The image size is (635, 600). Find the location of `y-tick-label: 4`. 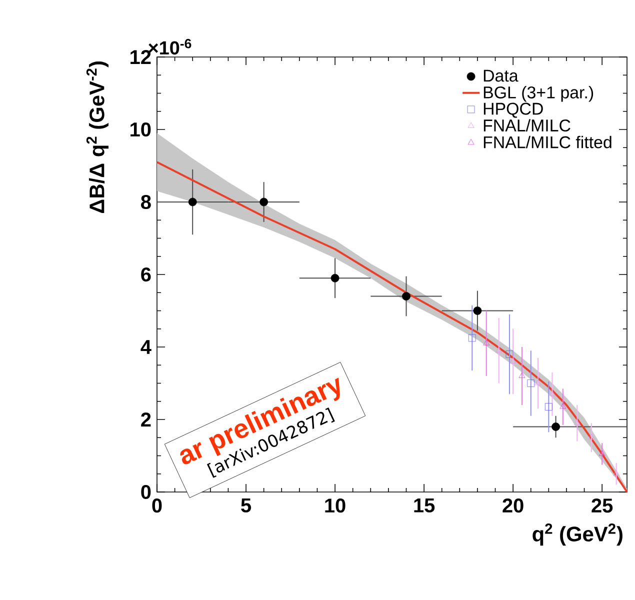

y-tick-label: 4 is located at coordinates (146, 347).